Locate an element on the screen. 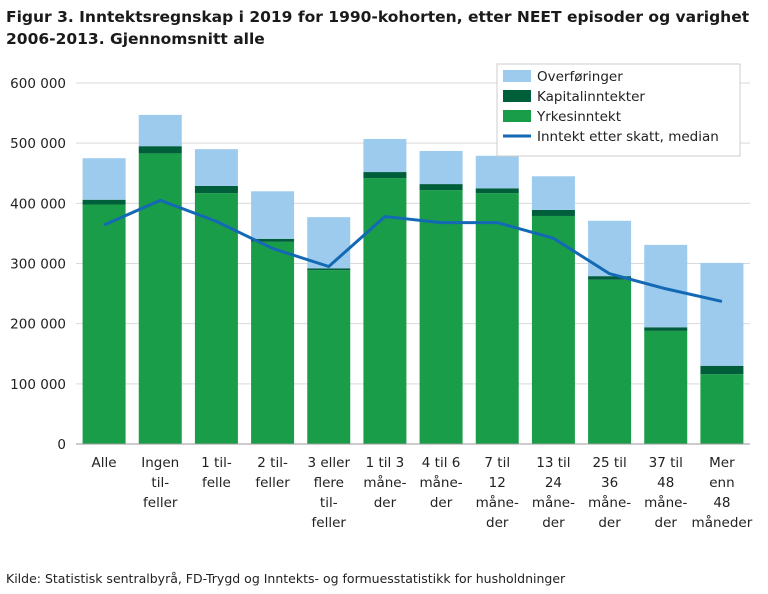 The height and width of the screenshot is (594, 768). x-tick-label-line: enn is located at coordinates (721, 483).